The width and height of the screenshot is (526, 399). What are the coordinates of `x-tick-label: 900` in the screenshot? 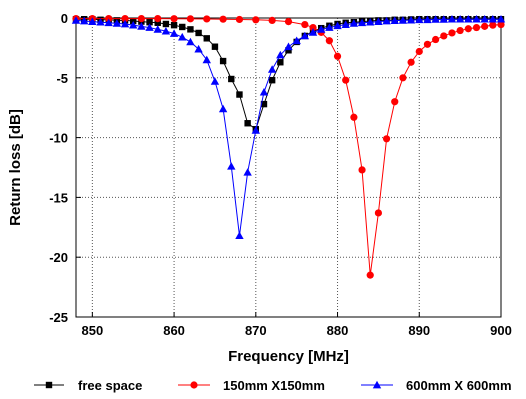 It's located at (501, 330).